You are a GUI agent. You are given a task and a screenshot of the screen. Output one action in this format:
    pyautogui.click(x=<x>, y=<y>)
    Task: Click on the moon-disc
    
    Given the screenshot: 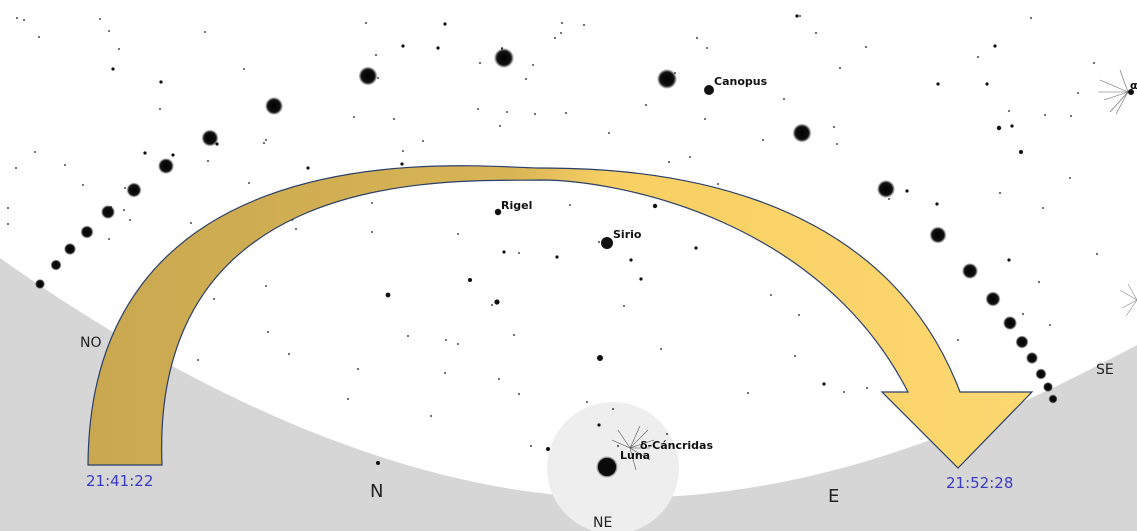 What is the action you would take?
    pyautogui.click(x=607, y=467)
    